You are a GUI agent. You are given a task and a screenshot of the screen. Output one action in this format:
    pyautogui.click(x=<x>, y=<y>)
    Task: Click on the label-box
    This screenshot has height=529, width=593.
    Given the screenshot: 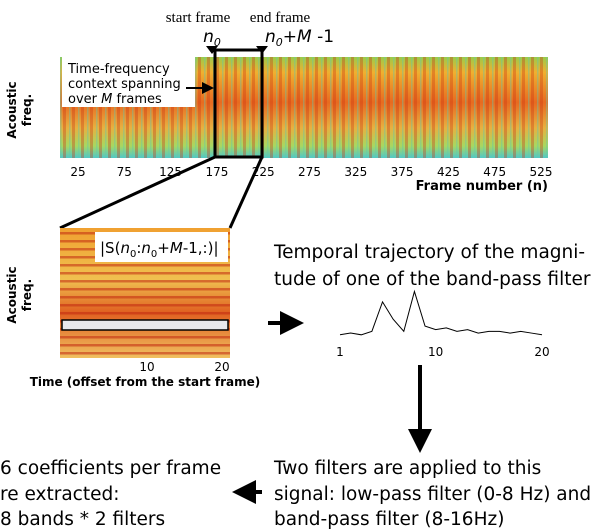 What is the action you would take?
    pyautogui.click(x=161, y=247)
    